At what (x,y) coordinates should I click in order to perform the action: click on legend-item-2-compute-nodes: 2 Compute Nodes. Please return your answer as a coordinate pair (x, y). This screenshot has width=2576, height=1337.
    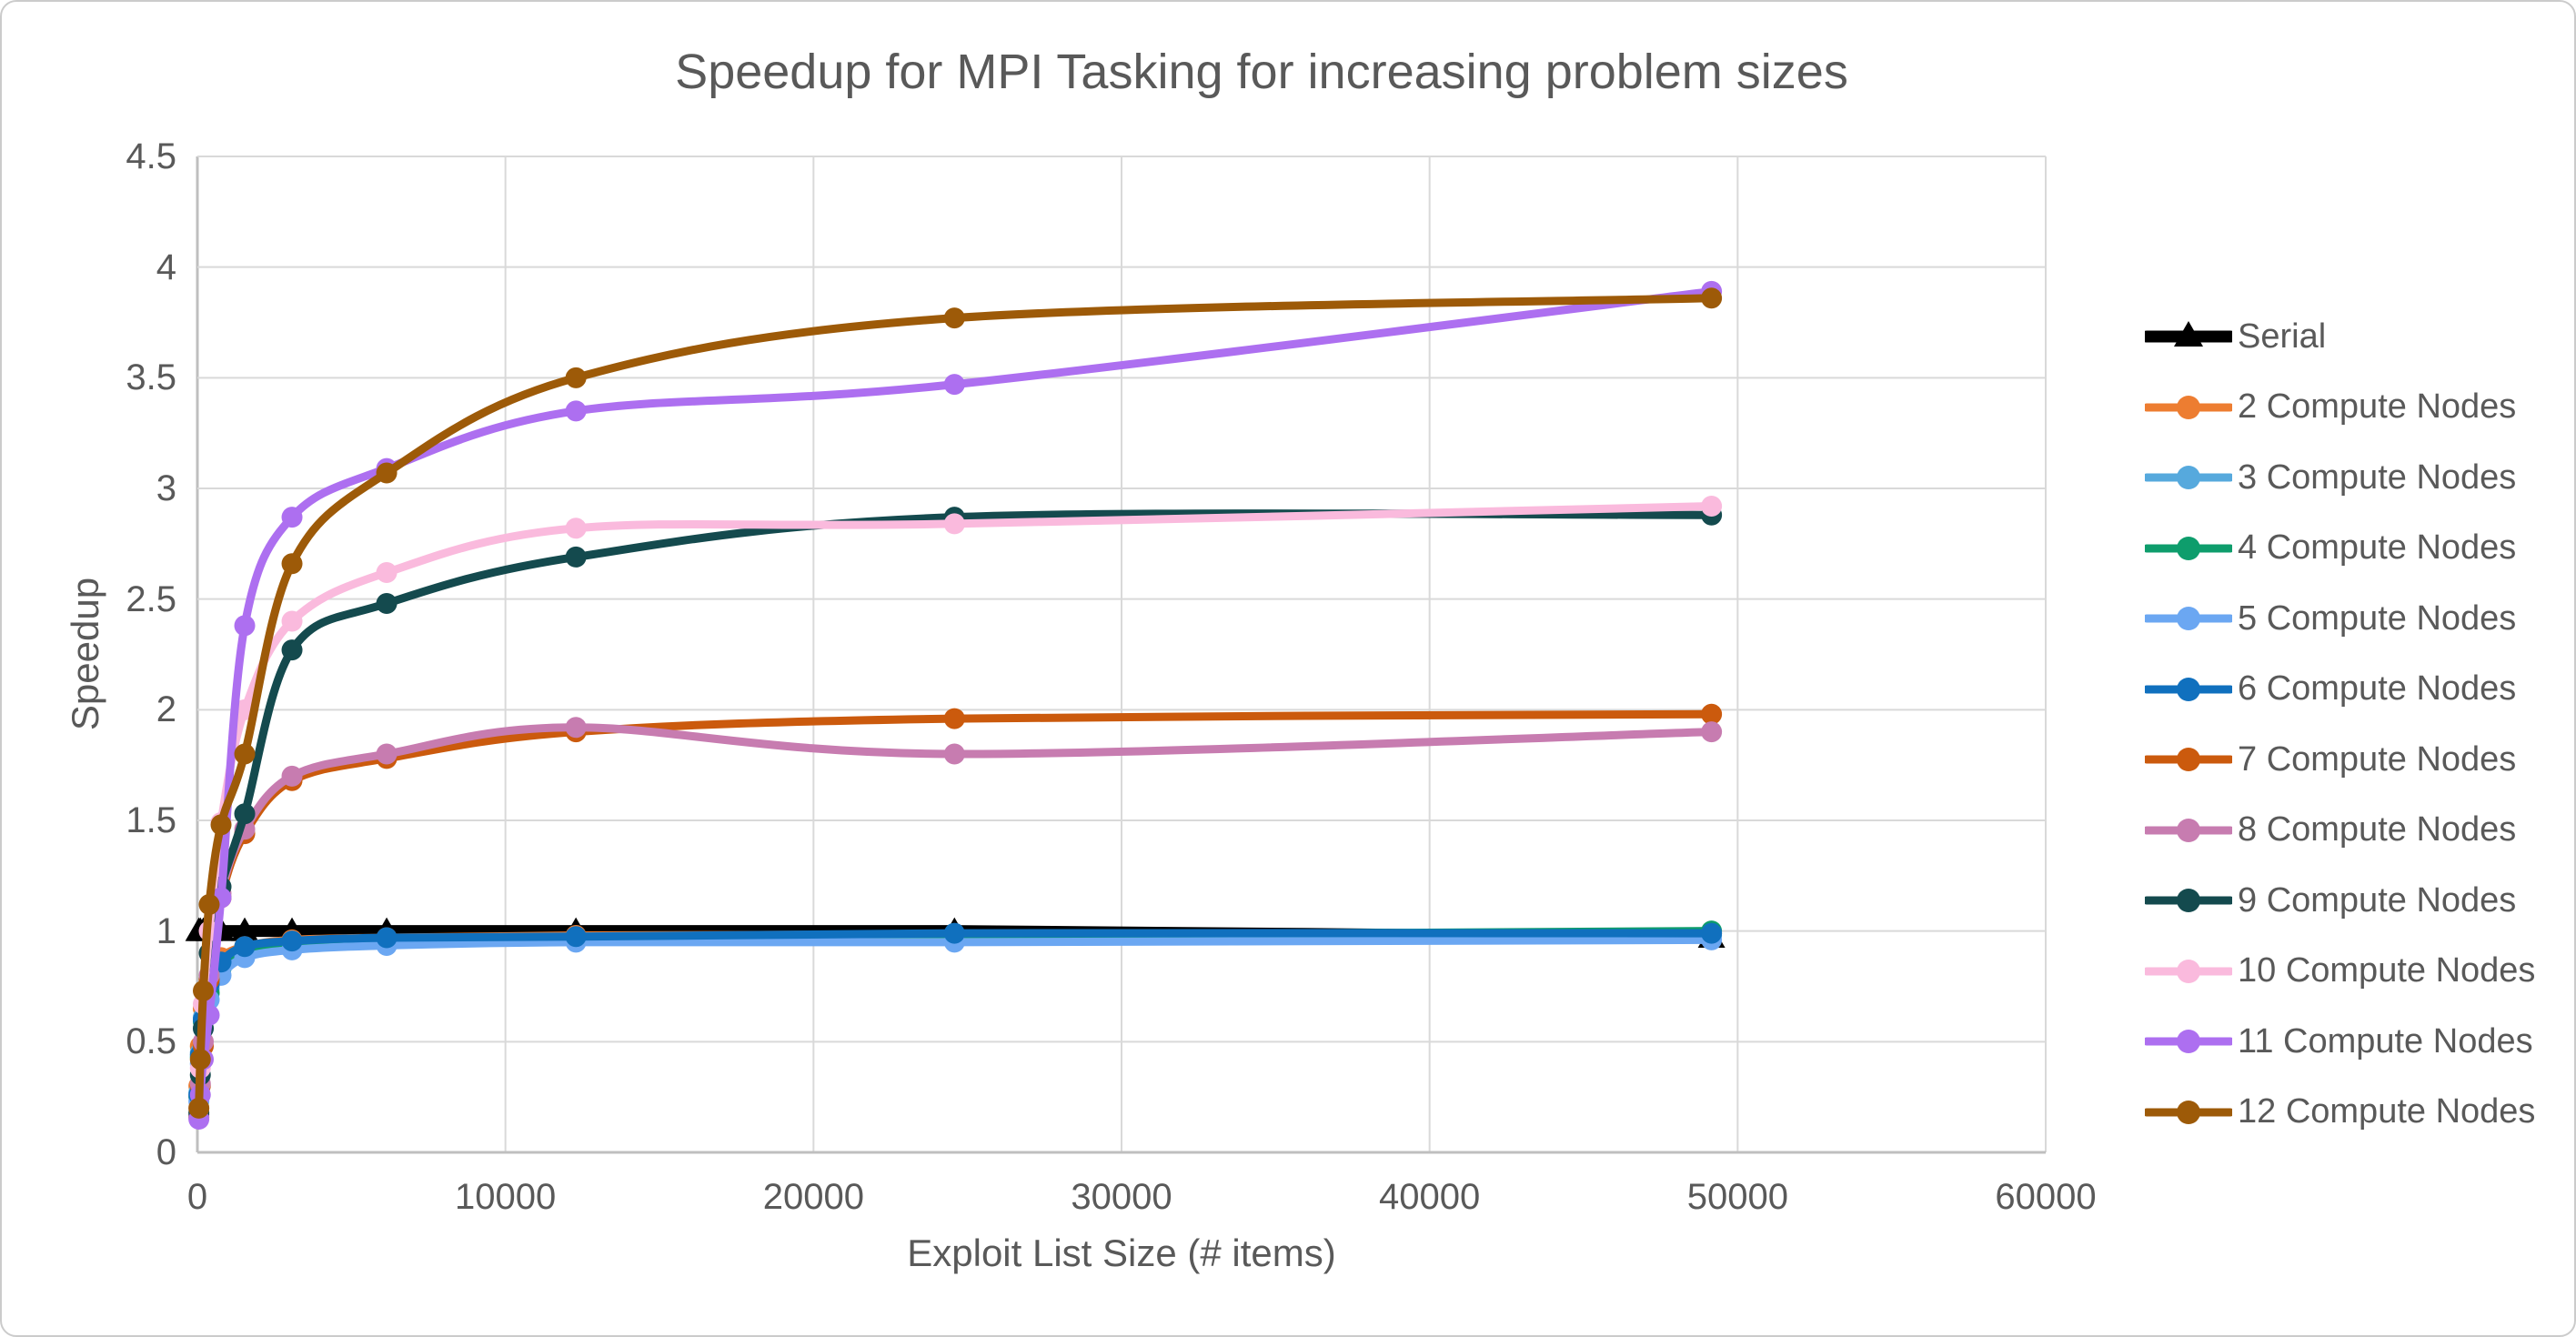
    Looking at the image, I should click on (2330, 407).